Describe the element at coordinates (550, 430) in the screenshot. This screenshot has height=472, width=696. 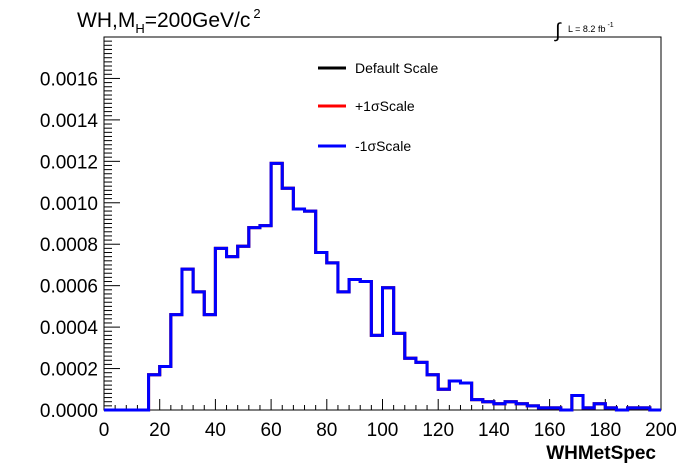
I see `x-tick-label: 160` at that location.